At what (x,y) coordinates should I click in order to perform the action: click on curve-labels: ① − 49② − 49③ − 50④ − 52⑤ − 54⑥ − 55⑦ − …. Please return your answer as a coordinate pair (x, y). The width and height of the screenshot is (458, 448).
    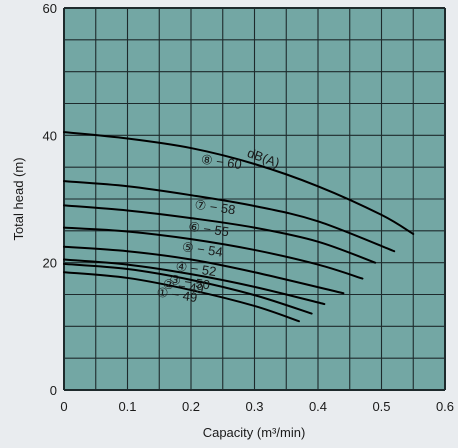
    Looking at the image, I should click on (199, 228).